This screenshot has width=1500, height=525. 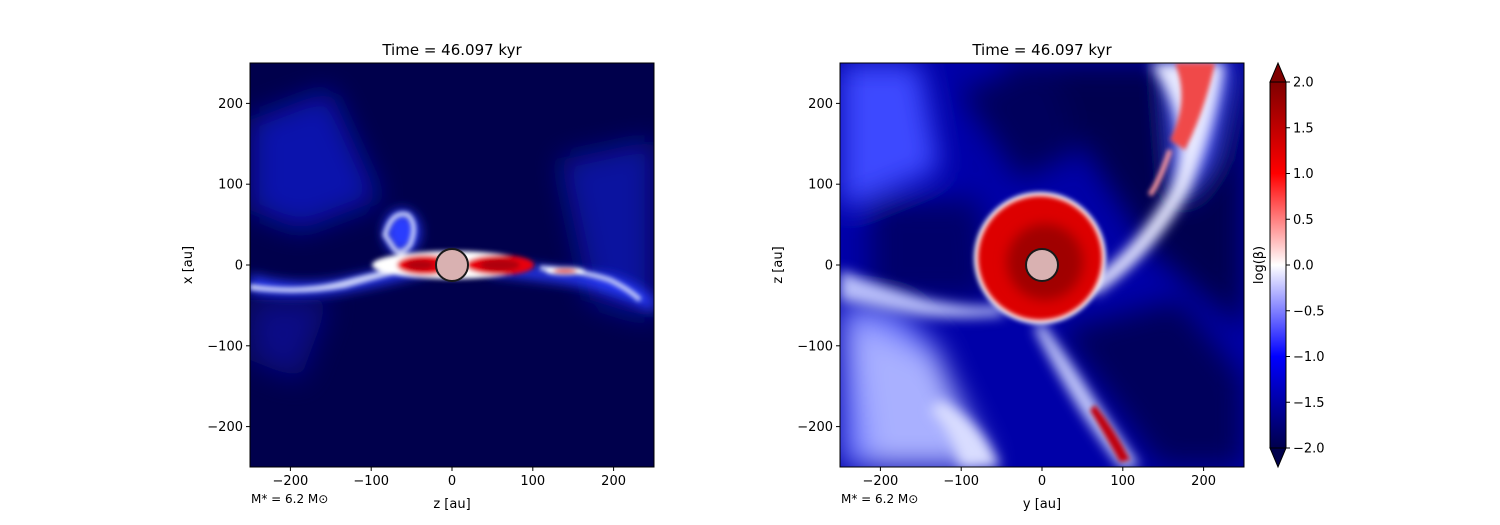 I want to click on ytick-label-right: −200, so click(x=815, y=427).